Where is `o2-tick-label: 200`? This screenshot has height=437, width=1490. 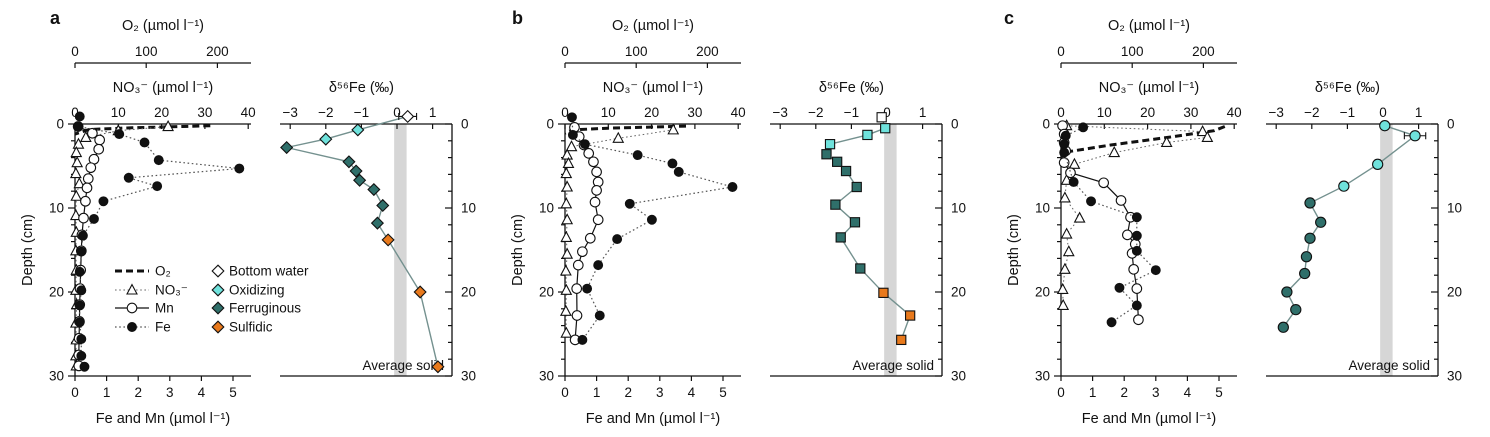
o2-tick-label: 200 is located at coordinates (1203, 51).